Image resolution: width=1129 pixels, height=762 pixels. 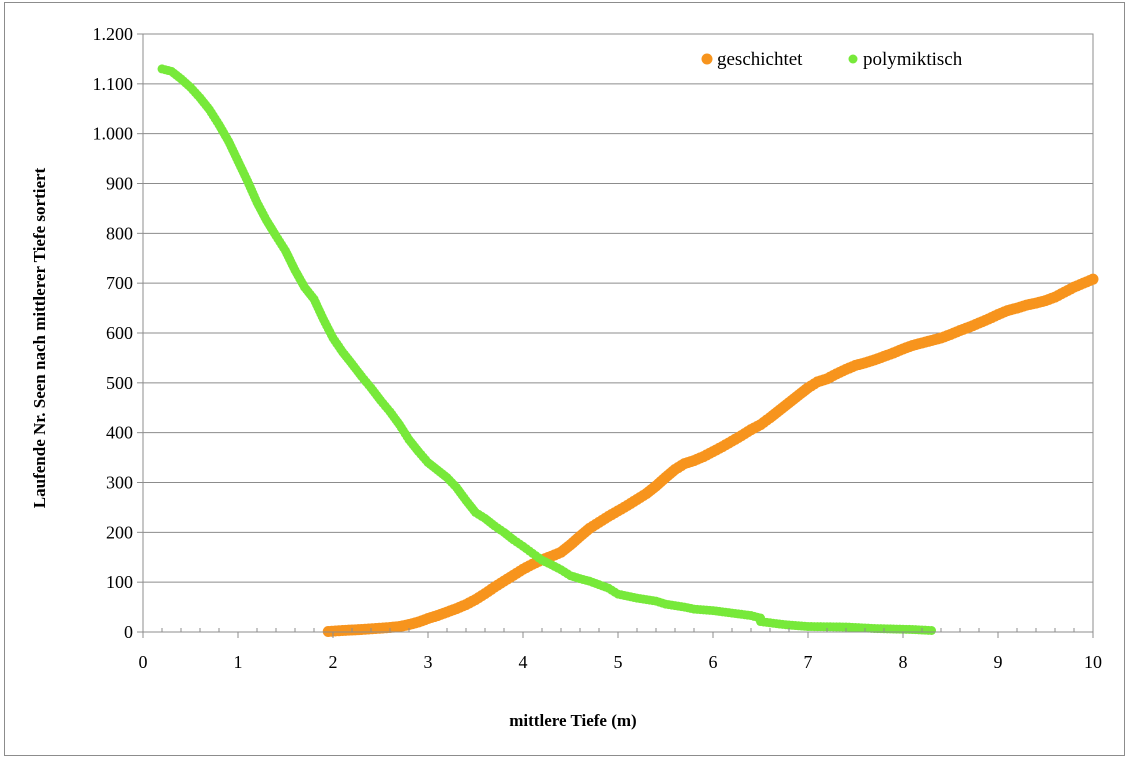 What do you see at coordinates (119, 184) in the screenshot?
I see `y-tick-label: 900` at bounding box center [119, 184].